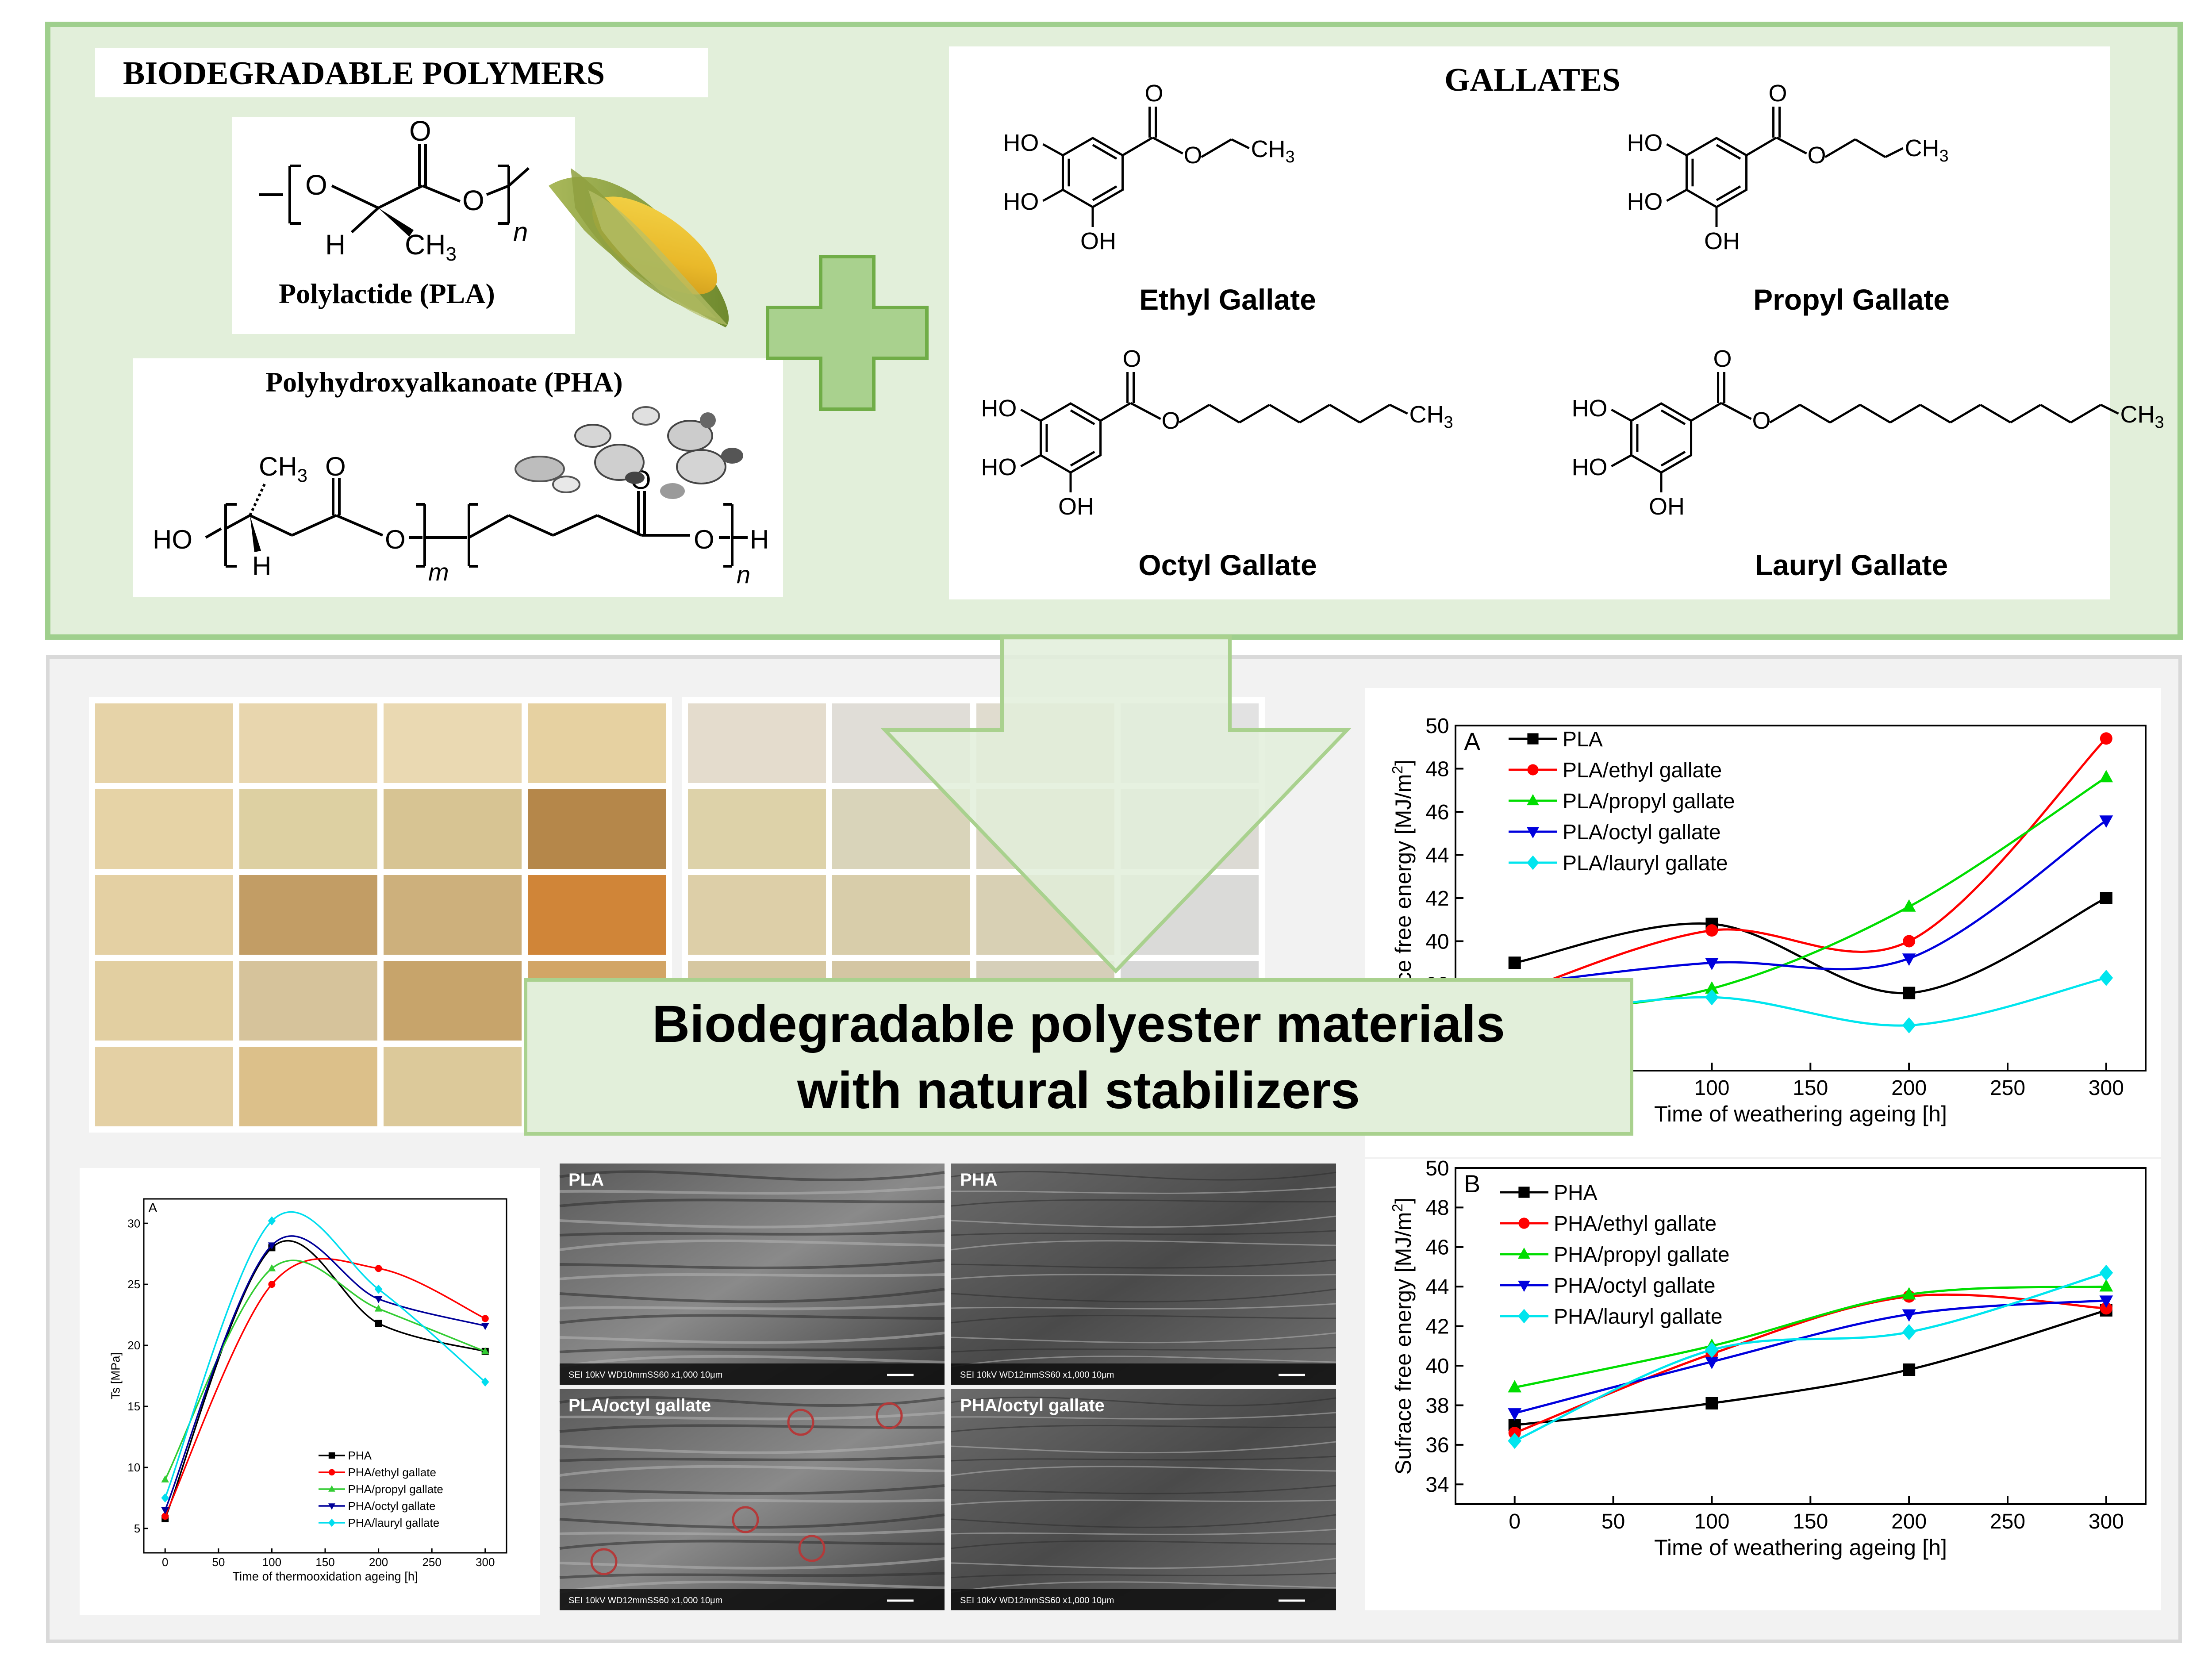  Describe the element at coordinates (1079, 1024) in the screenshot. I see `banner-line-1: Biodegradable polyester materials` at that location.